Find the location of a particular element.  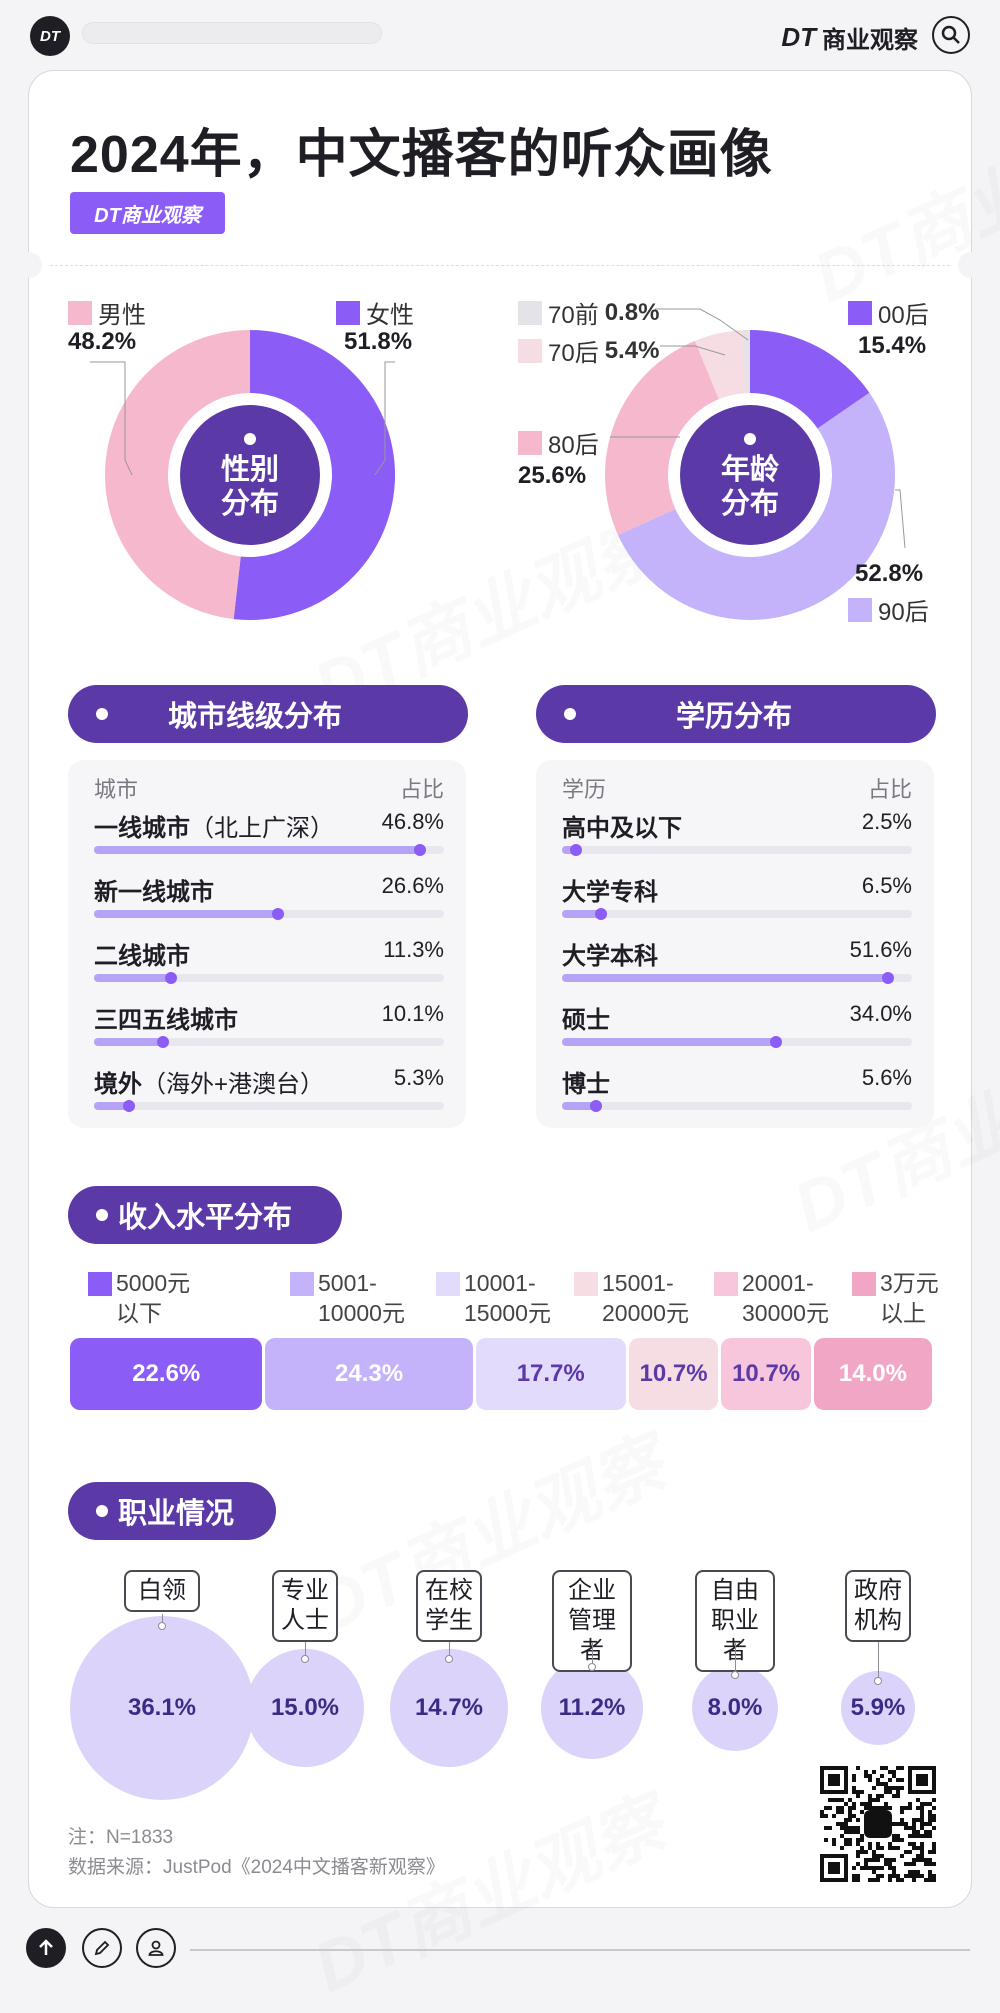

job-bubble: 36.1% is located at coordinates (162, 1708).